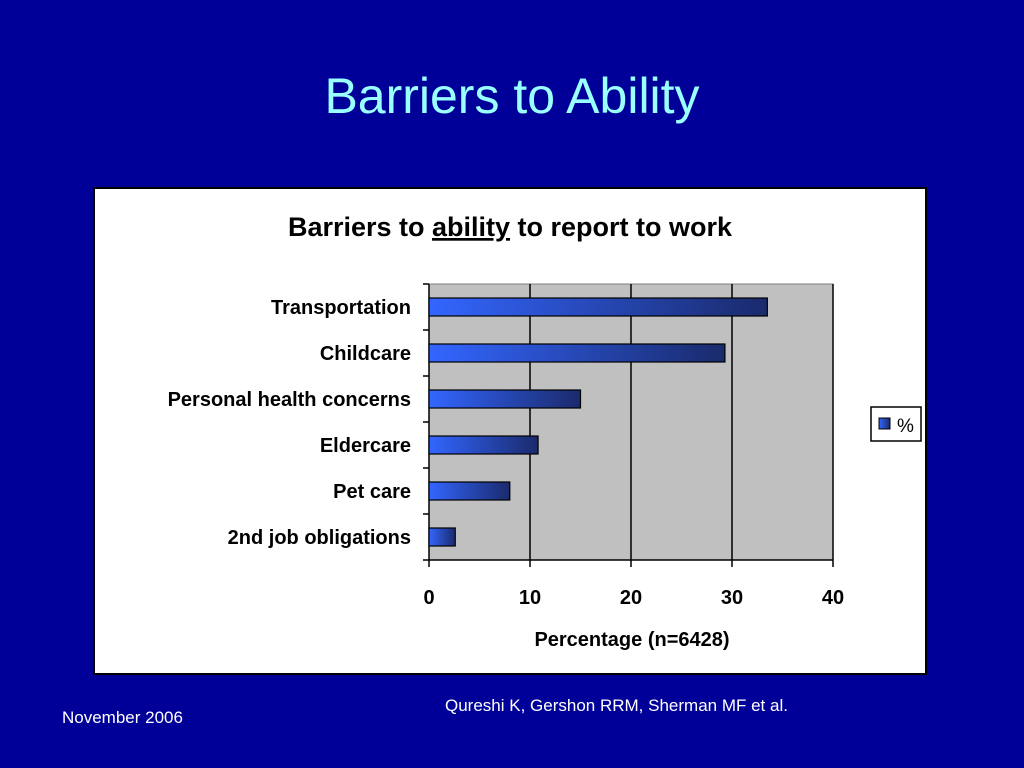  What do you see at coordinates (905, 426) in the screenshot?
I see `legend-label: %` at bounding box center [905, 426].